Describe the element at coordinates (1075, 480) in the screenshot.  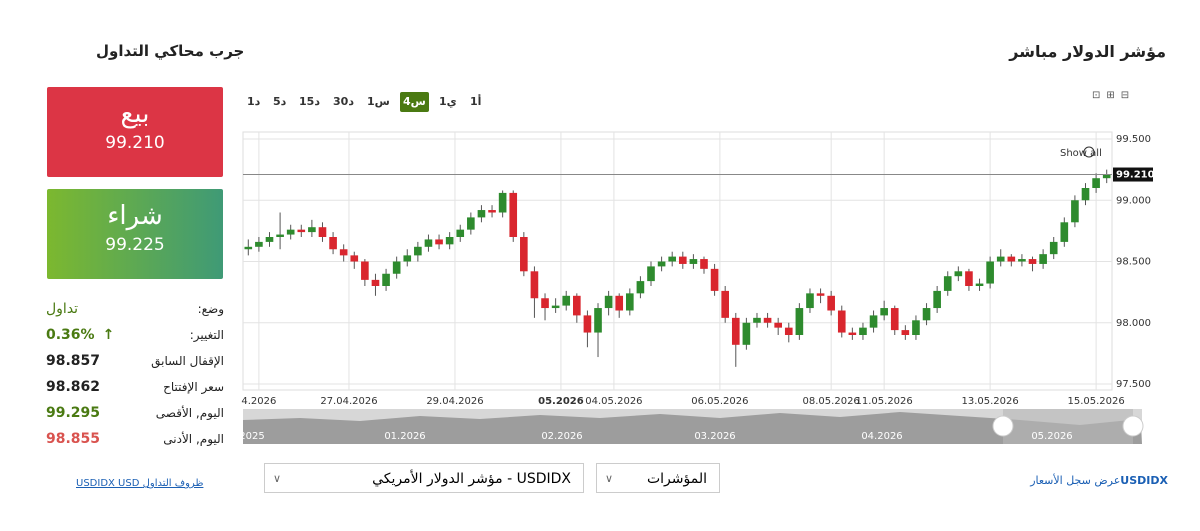
I see `history-text: عرض سجل الأسعار` at that location.